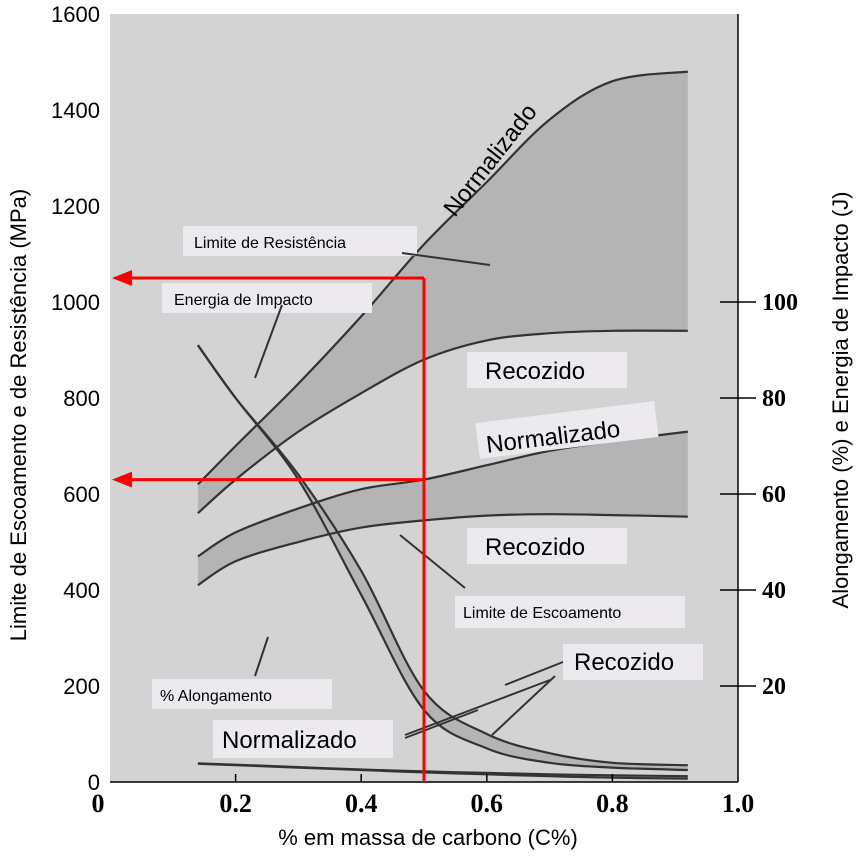 This screenshot has width=857, height=858. What do you see at coordinates (738, 803) in the screenshot?
I see `x-tick-label-5: 1.0` at bounding box center [738, 803].